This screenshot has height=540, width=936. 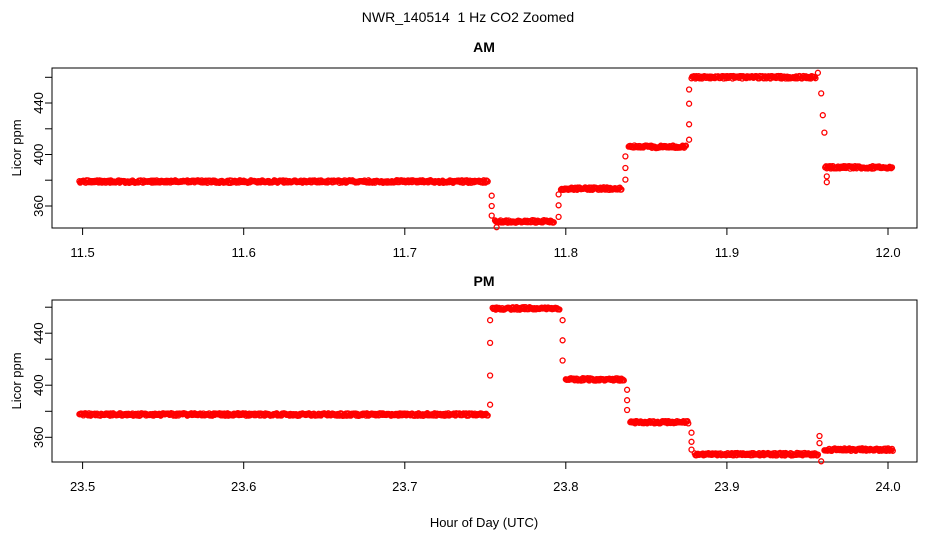 What do you see at coordinates (16, 380) in the screenshot?
I see `pm-y-axis-label: Licor ppm` at bounding box center [16, 380].